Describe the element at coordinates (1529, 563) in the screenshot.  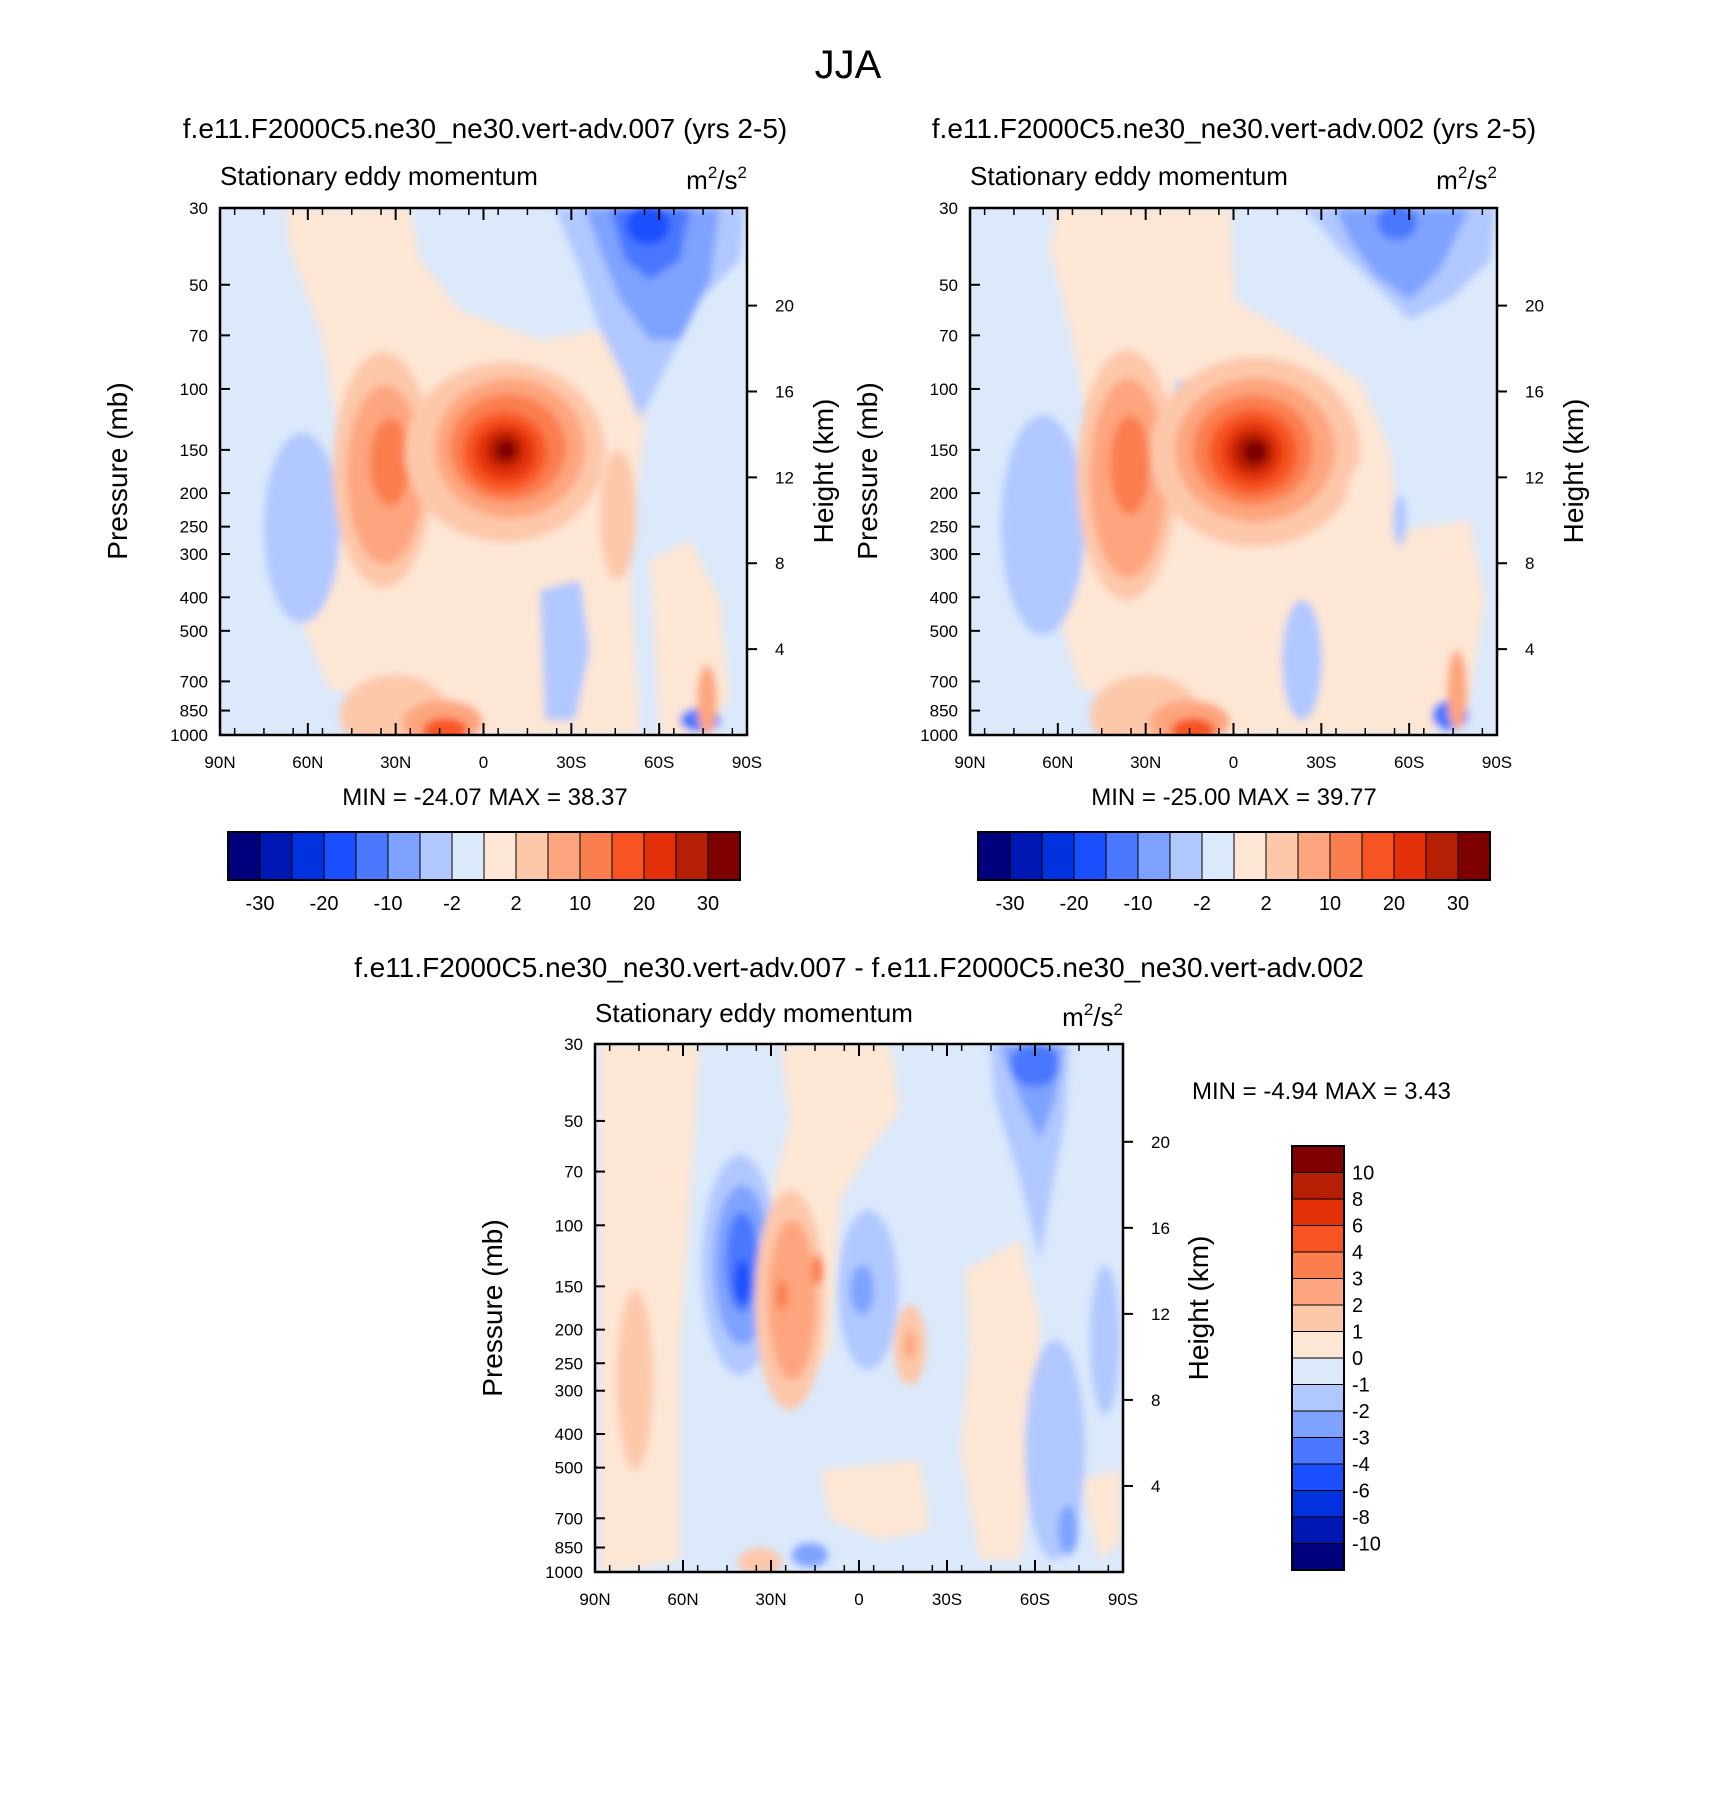
I see `height-tick-label: 8` at that location.